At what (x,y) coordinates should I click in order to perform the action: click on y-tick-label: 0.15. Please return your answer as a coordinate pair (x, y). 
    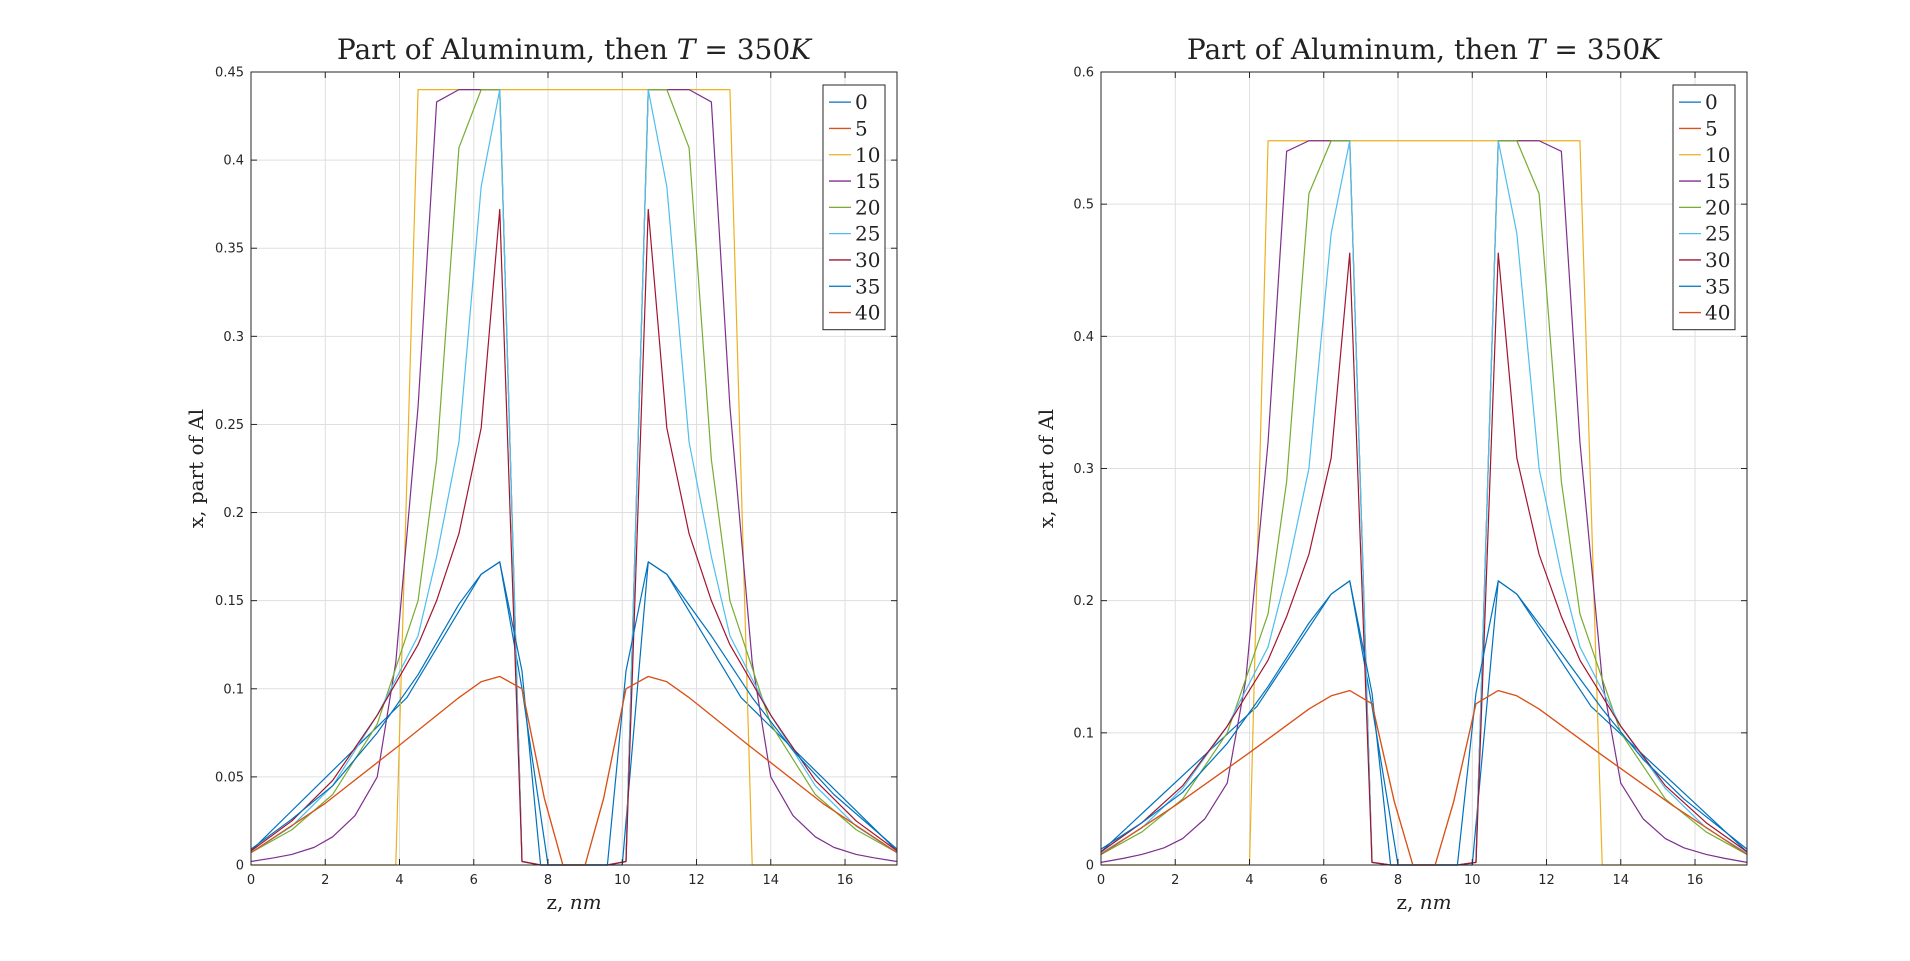
    Looking at the image, I should click on (229, 601).